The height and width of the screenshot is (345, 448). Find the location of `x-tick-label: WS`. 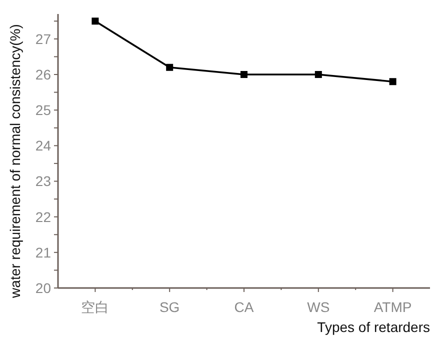

x-tick-label: WS is located at coordinates (318, 307).